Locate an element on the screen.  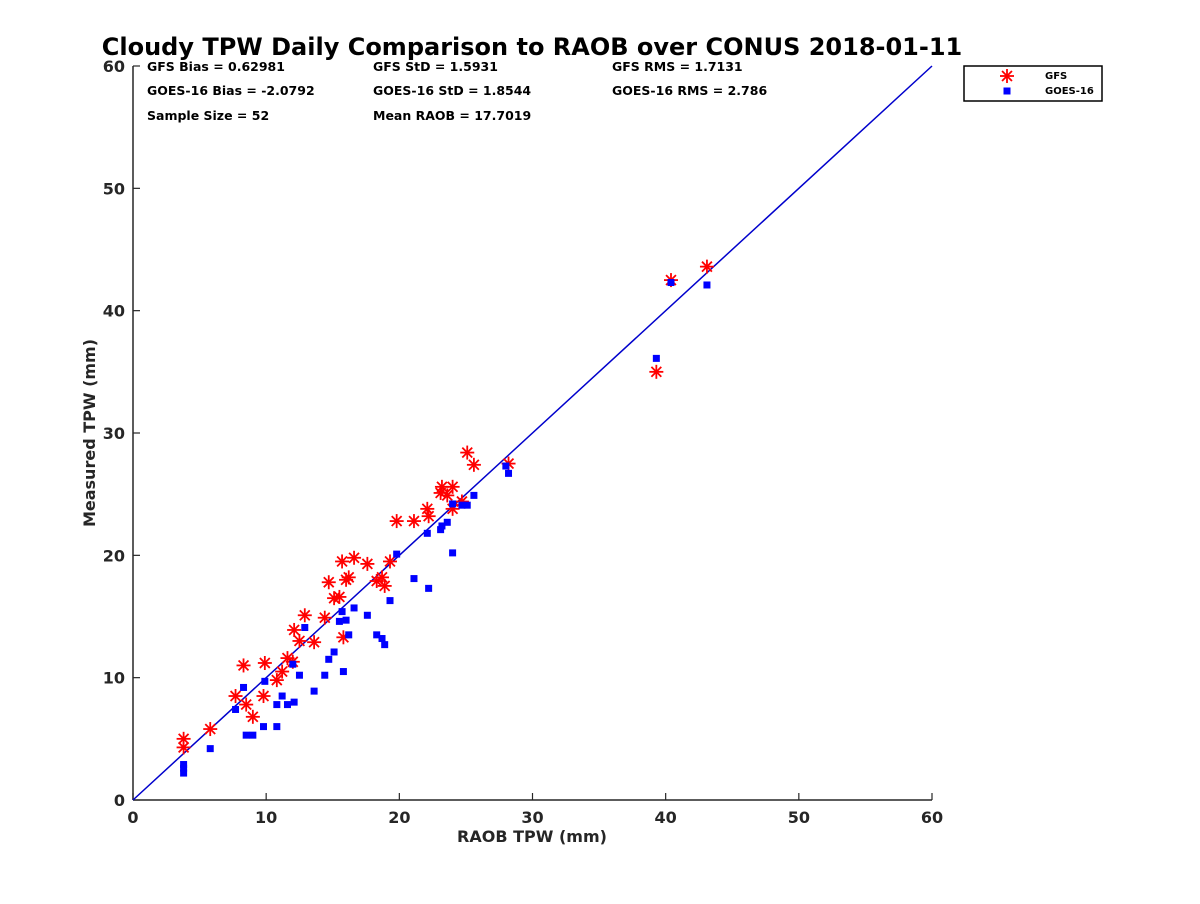
y-tick-label: 60 is located at coordinates (114, 66).